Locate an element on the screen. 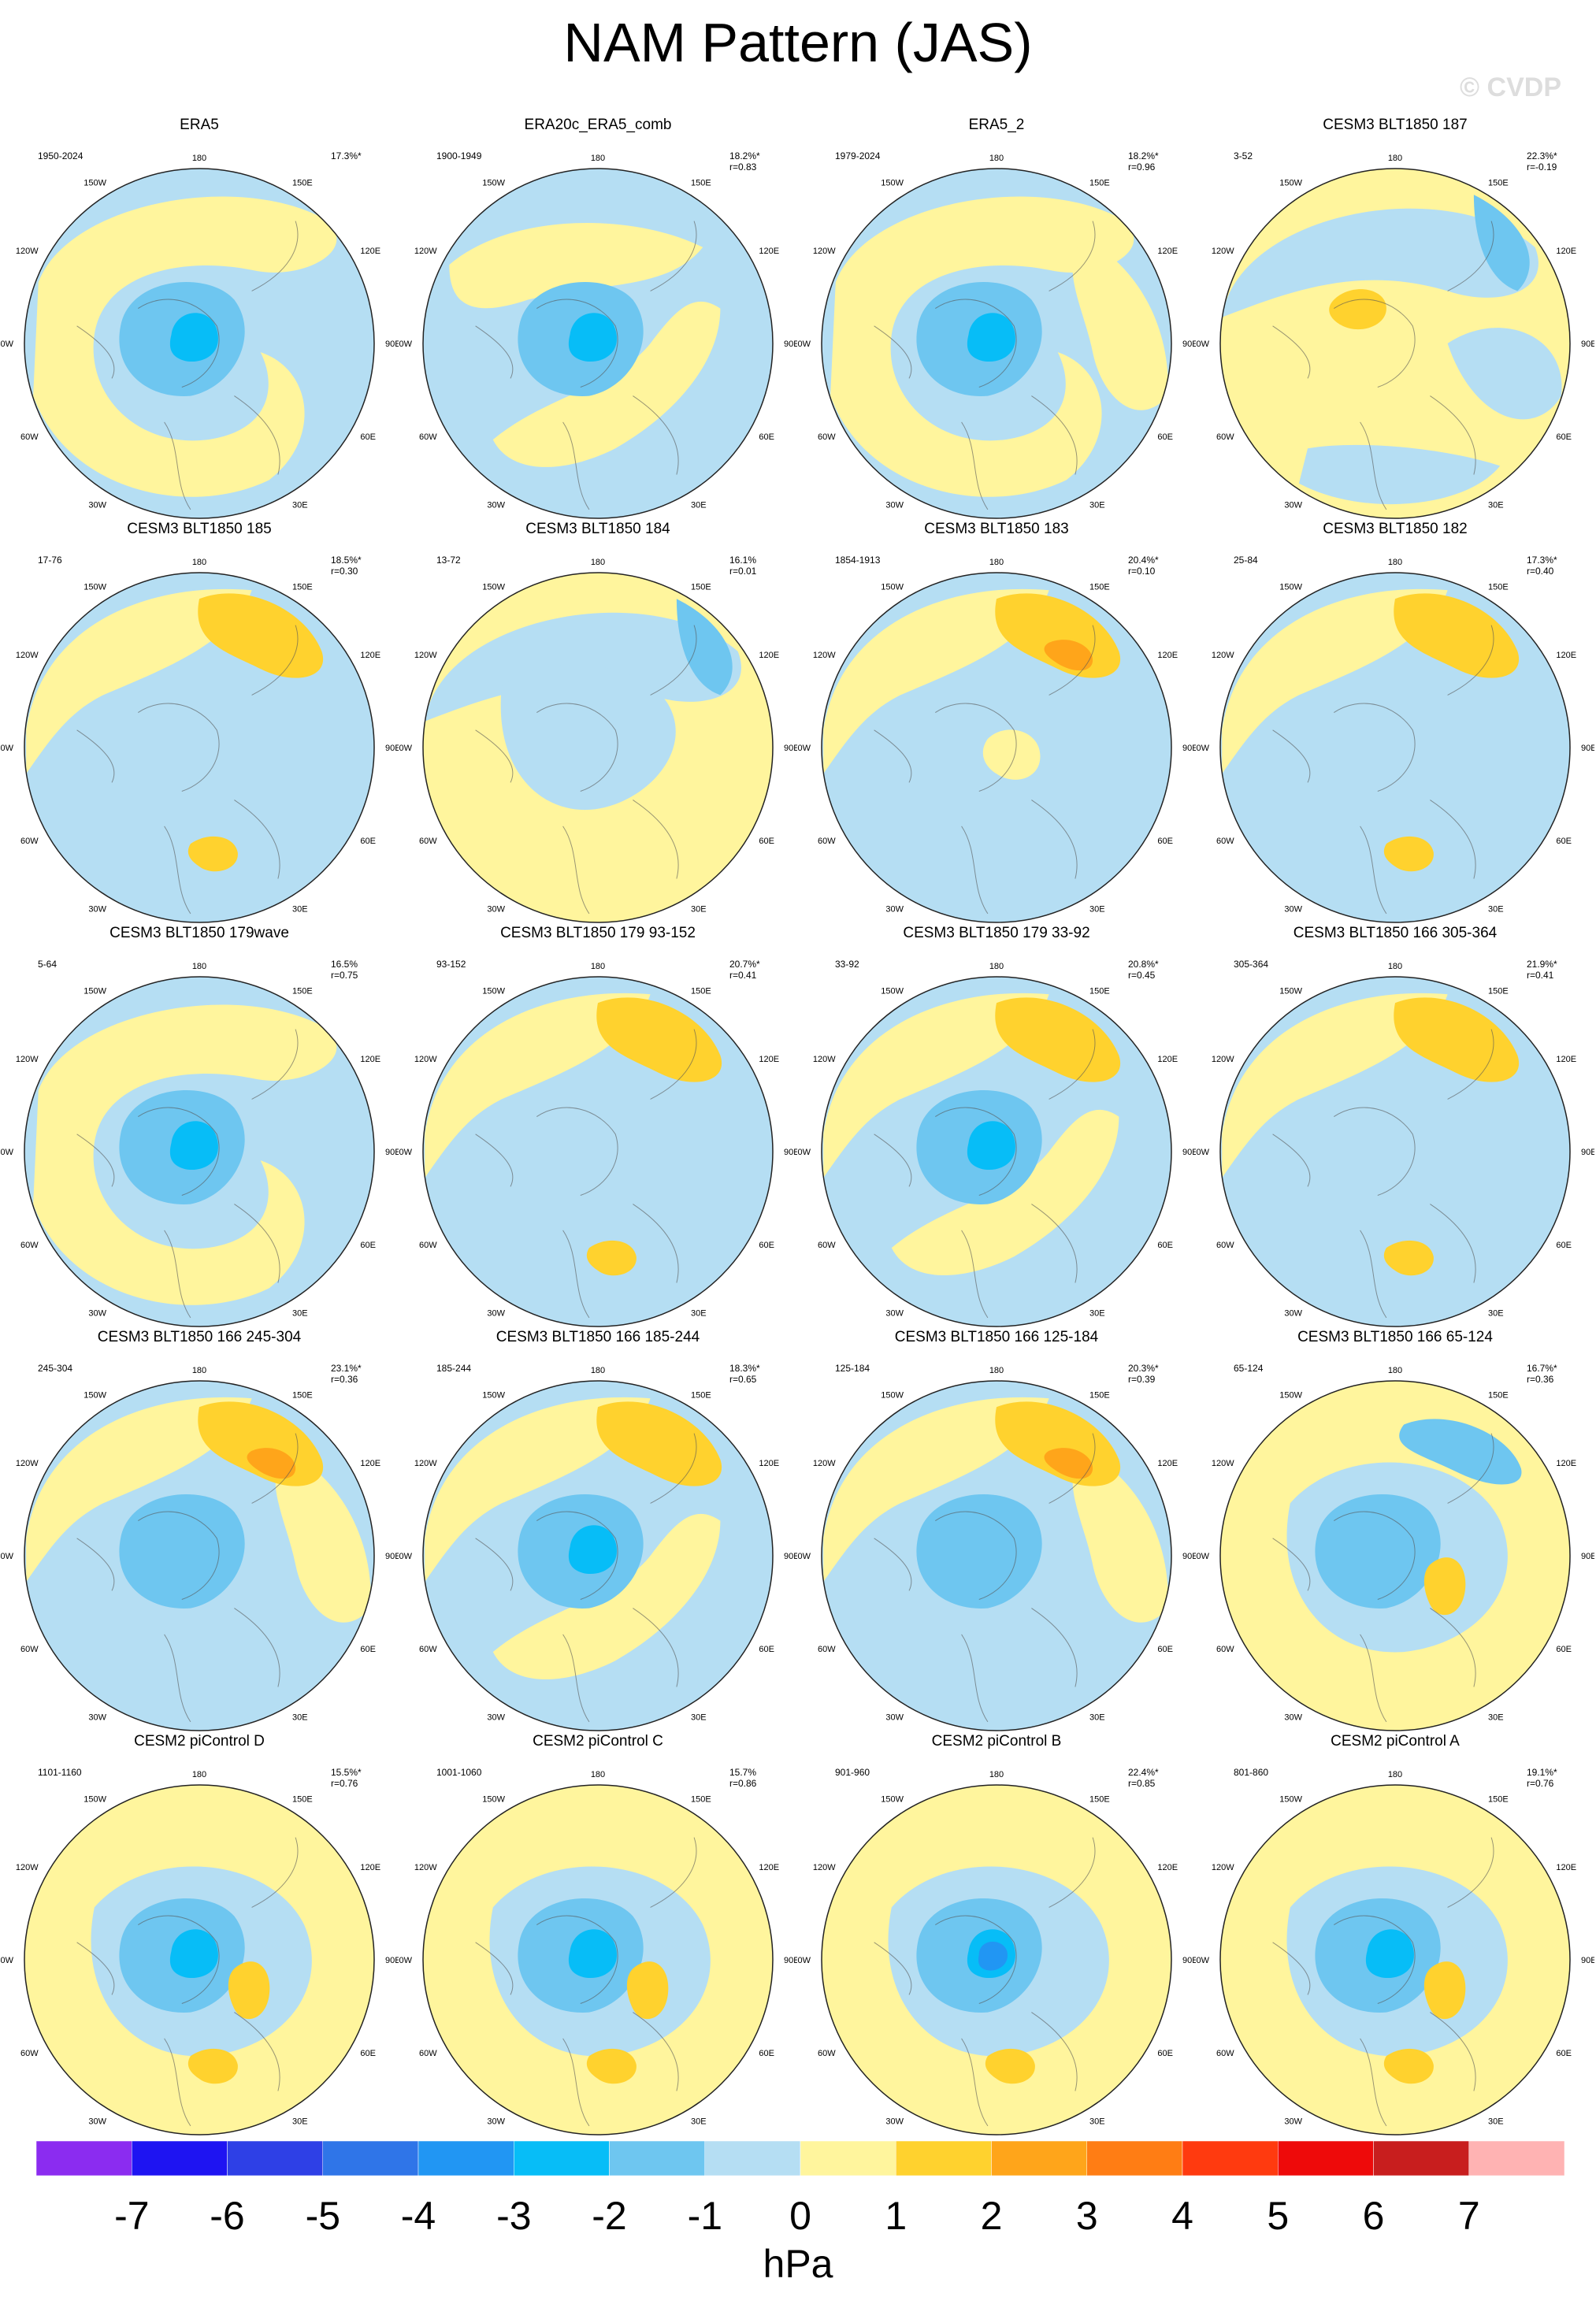 This screenshot has height=2308, width=1596. panel-variance: 20.3%* is located at coordinates (1143, 1368).